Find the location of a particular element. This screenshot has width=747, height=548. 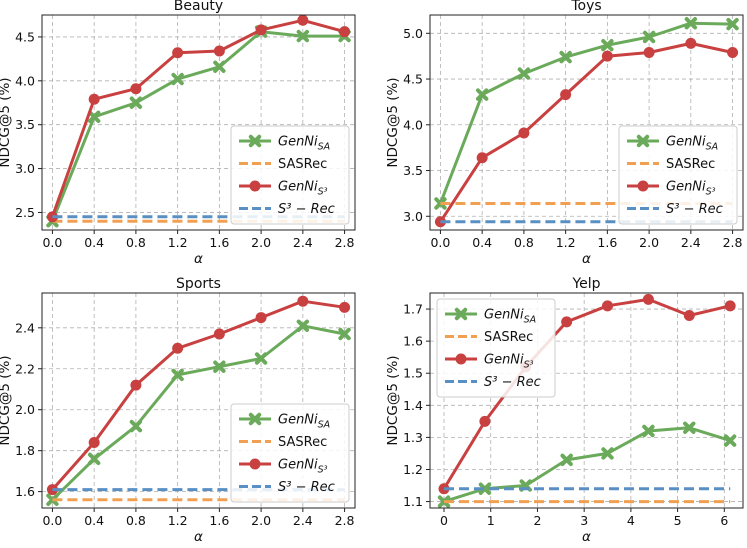

y-tick-label: 4.0 is located at coordinates (25, 80).